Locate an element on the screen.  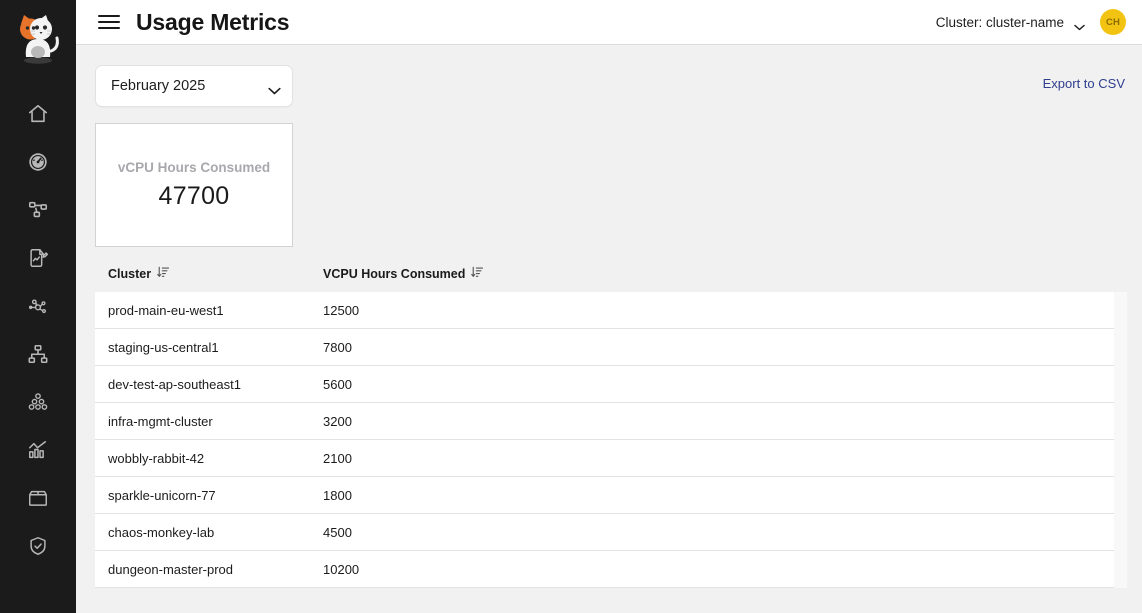
sidebar-item-packages is located at coordinates (38, 498).